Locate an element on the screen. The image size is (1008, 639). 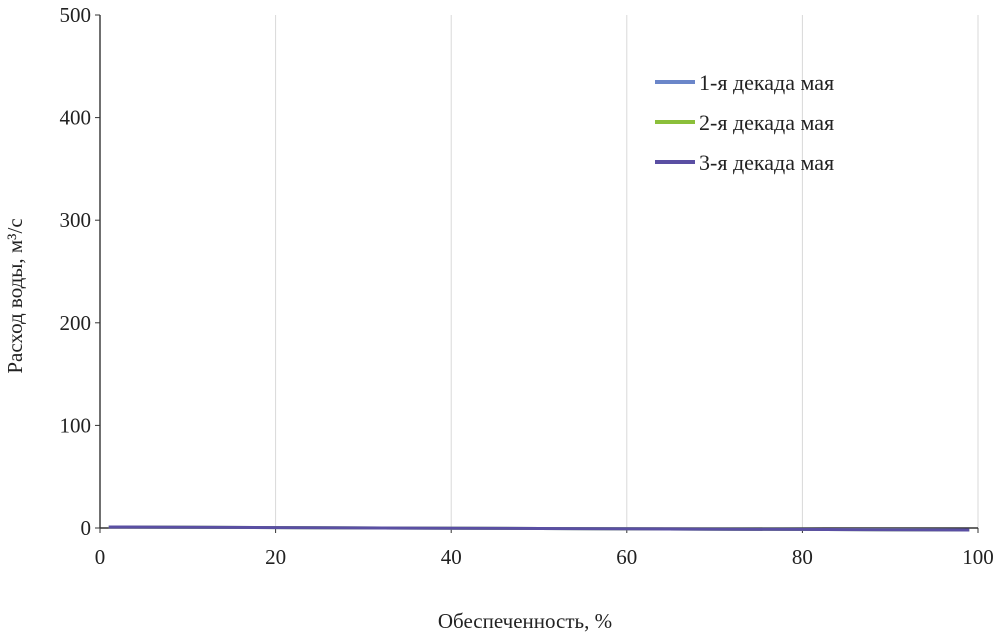
x-tick-label: 60 is located at coordinates (626, 557).